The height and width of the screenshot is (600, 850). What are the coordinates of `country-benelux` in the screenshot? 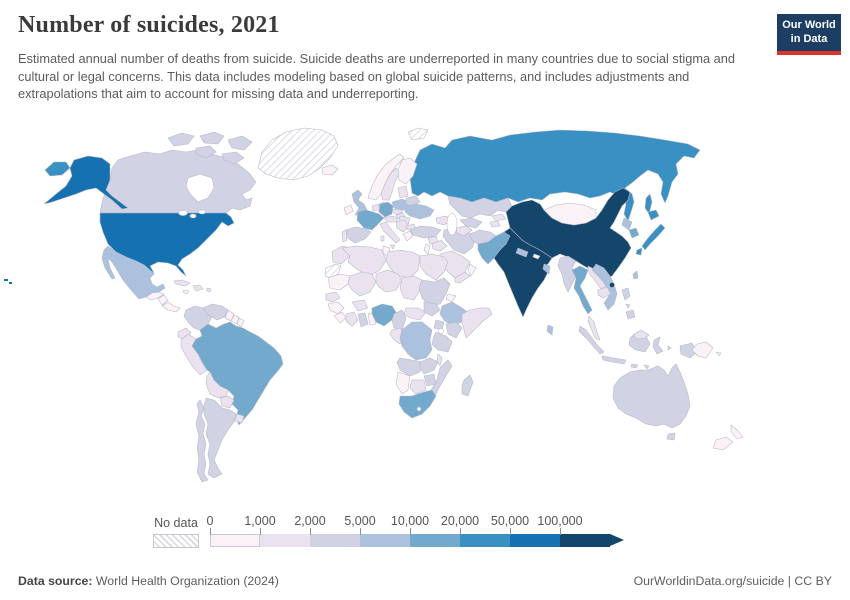 It's located at (376, 207).